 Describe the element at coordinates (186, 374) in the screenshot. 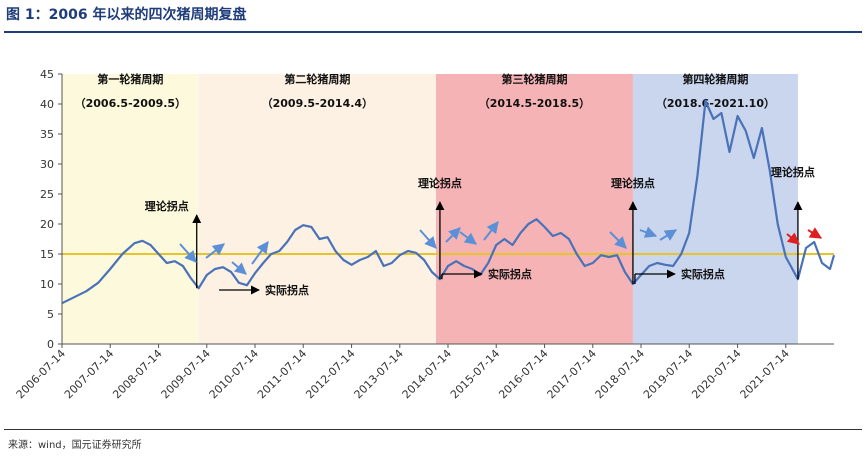

I see `x-tick-label: 2009-07-14` at that location.